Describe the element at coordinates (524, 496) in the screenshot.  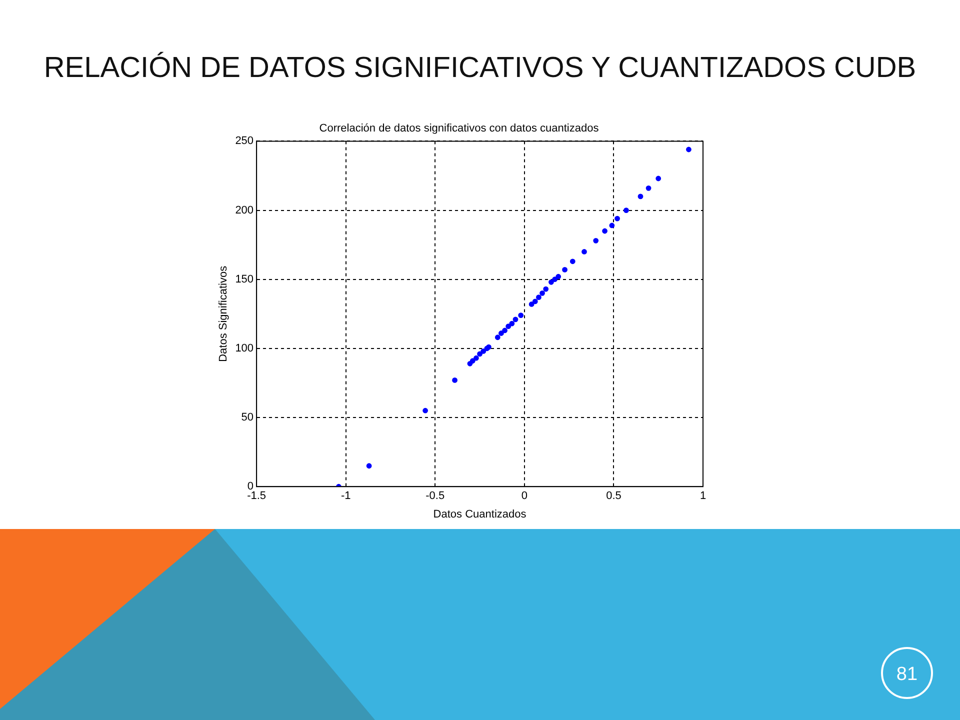
I see `x-tick-label: 0` at that location.